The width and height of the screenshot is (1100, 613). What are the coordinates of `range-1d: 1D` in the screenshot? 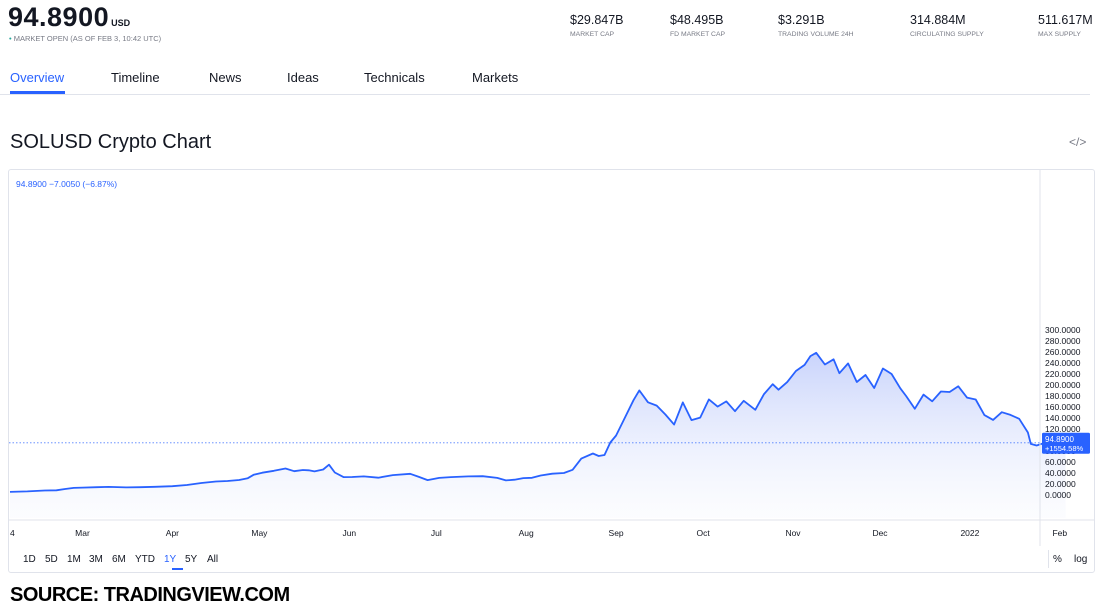 It's located at (29, 559).